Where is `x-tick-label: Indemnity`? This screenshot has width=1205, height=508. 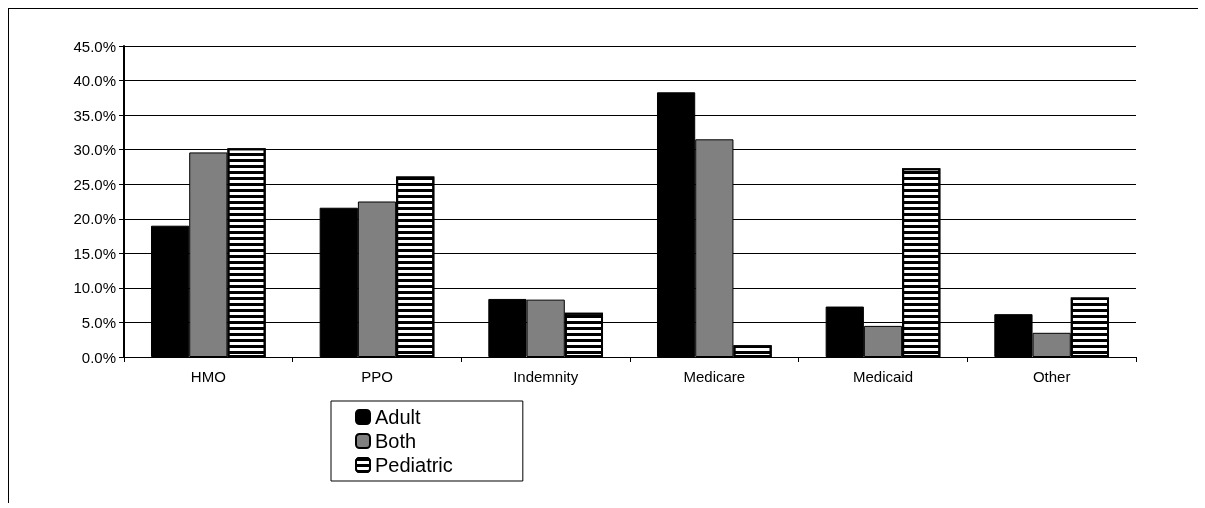
x-tick-label: Indemnity is located at coordinates (546, 376).